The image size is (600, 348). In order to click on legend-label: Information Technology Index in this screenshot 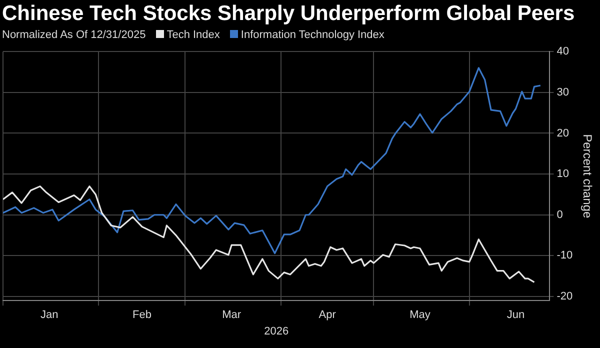, I will do `click(312, 35)`.